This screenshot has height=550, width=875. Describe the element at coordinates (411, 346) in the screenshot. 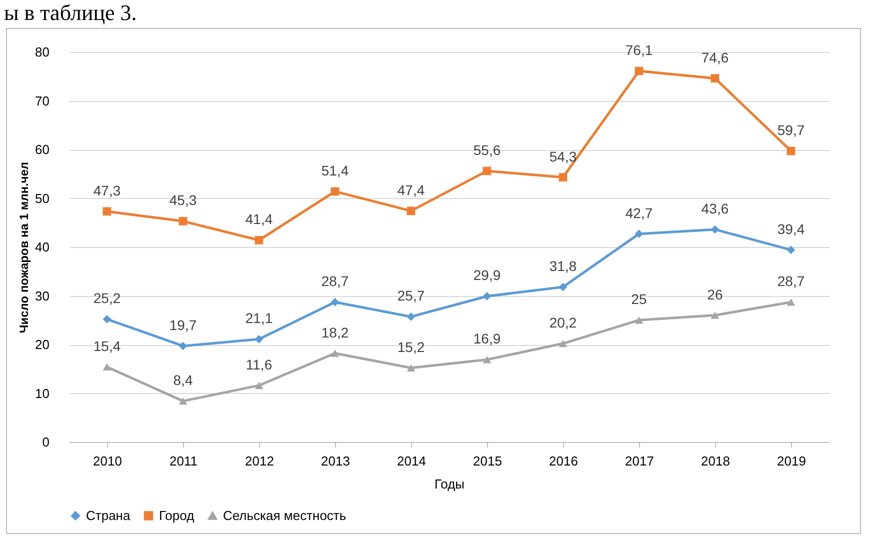

I see `data-label: 15,2` at that location.